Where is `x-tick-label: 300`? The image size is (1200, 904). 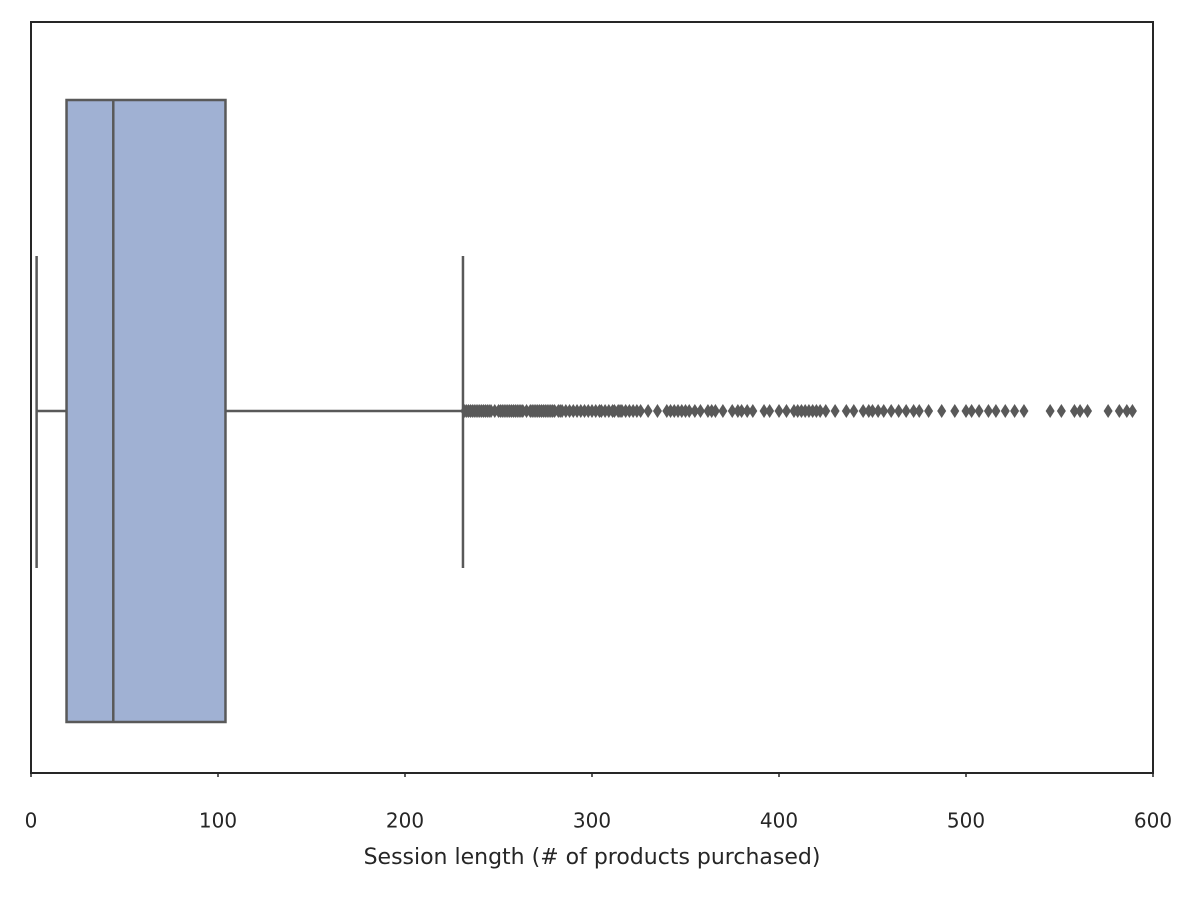 x-tick-label: 300 is located at coordinates (592, 821).